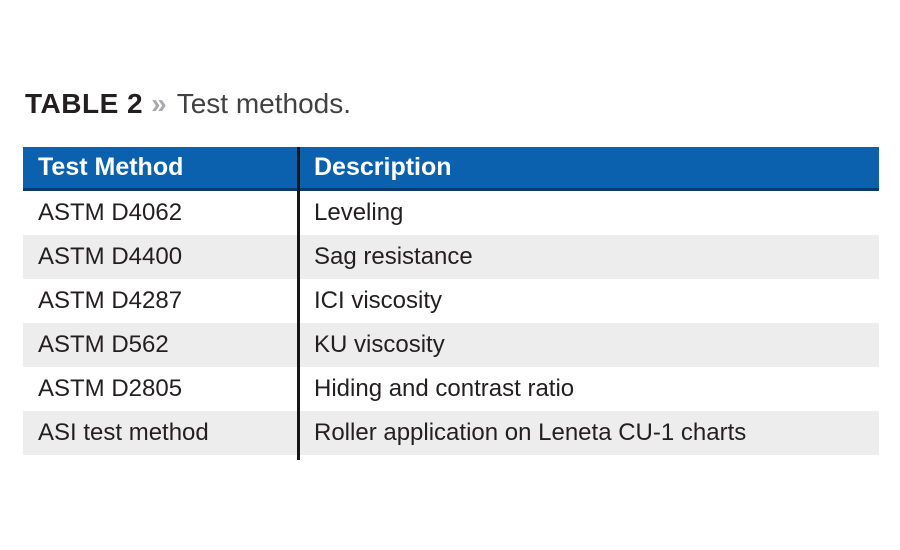 The height and width of the screenshot is (550, 900). Describe the element at coordinates (451, 213) in the screenshot. I see `table-row: ASTM D4062 Leveling` at that location.